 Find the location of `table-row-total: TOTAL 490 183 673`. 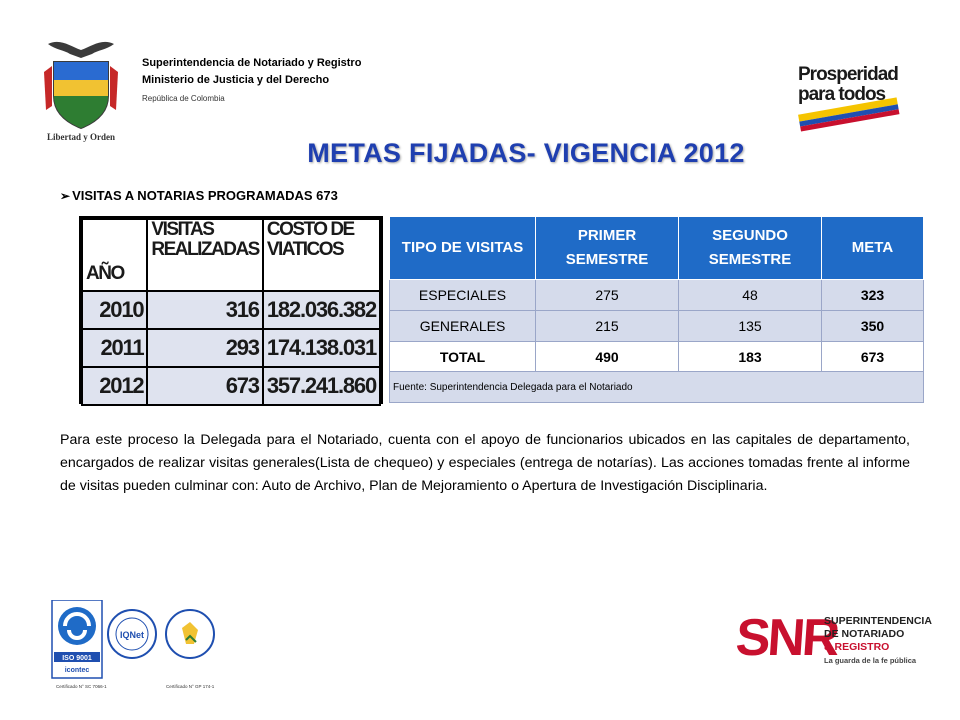

table-row-total: TOTAL 490 183 673 is located at coordinates (656, 356).